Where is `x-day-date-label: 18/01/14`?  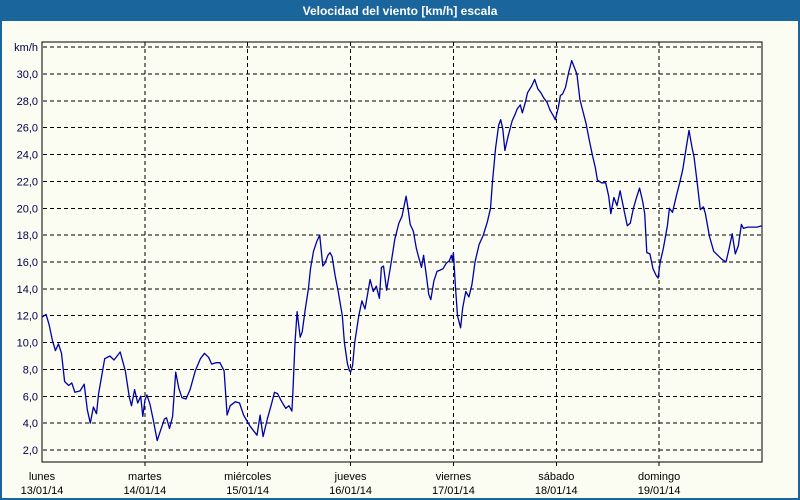
x-day-date-label: 18/01/14 is located at coordinates (556, 491).